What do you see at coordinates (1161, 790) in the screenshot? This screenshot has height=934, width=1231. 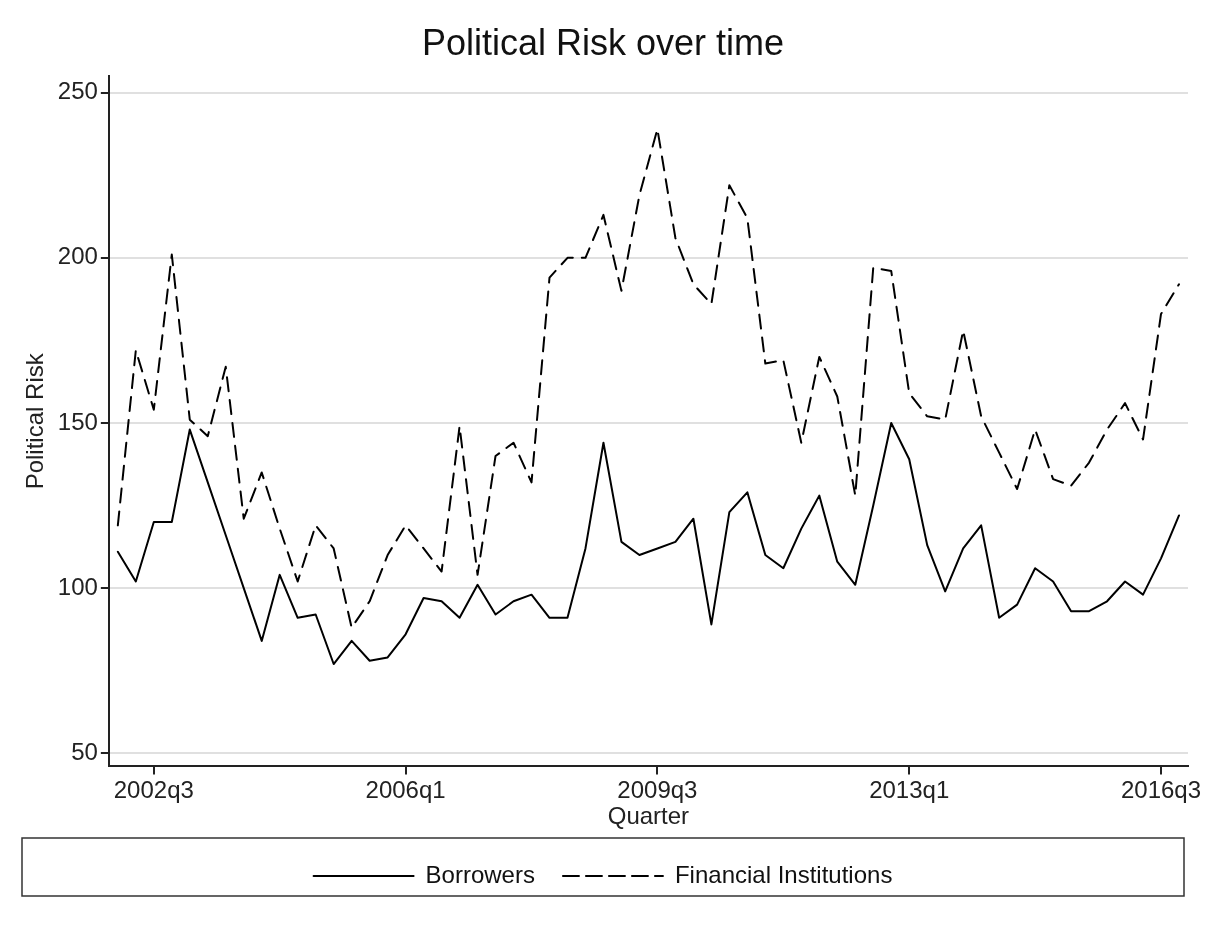 I see `x-tick-label: 2016q3` at bounding box center [1161, 790].